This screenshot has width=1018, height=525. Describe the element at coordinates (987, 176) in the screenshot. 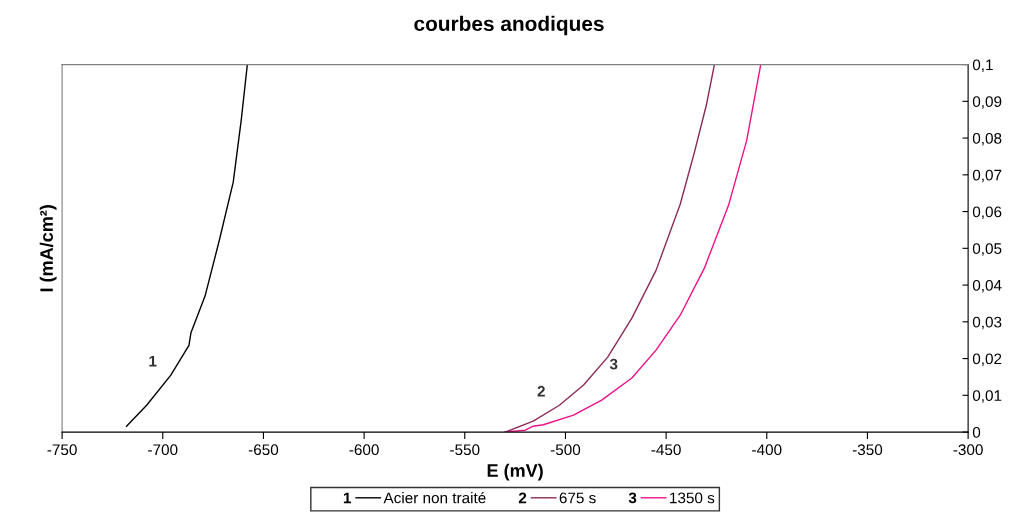

I see `y-tick-label: 0,07` at that location.